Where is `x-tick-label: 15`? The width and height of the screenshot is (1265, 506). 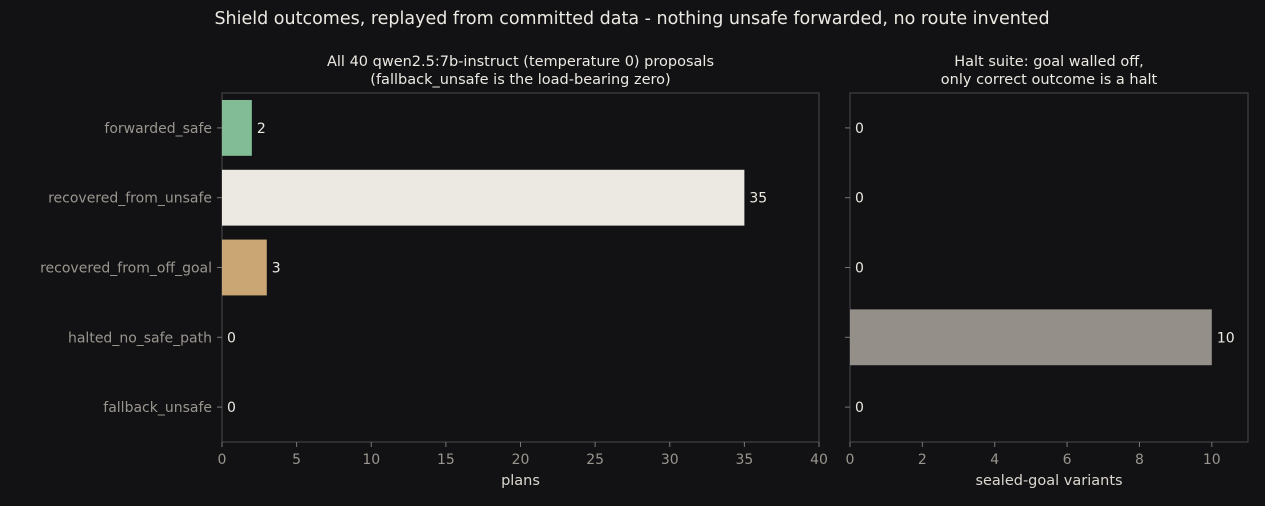
x-tick-label: 15 is located at coordinates (446, 460).